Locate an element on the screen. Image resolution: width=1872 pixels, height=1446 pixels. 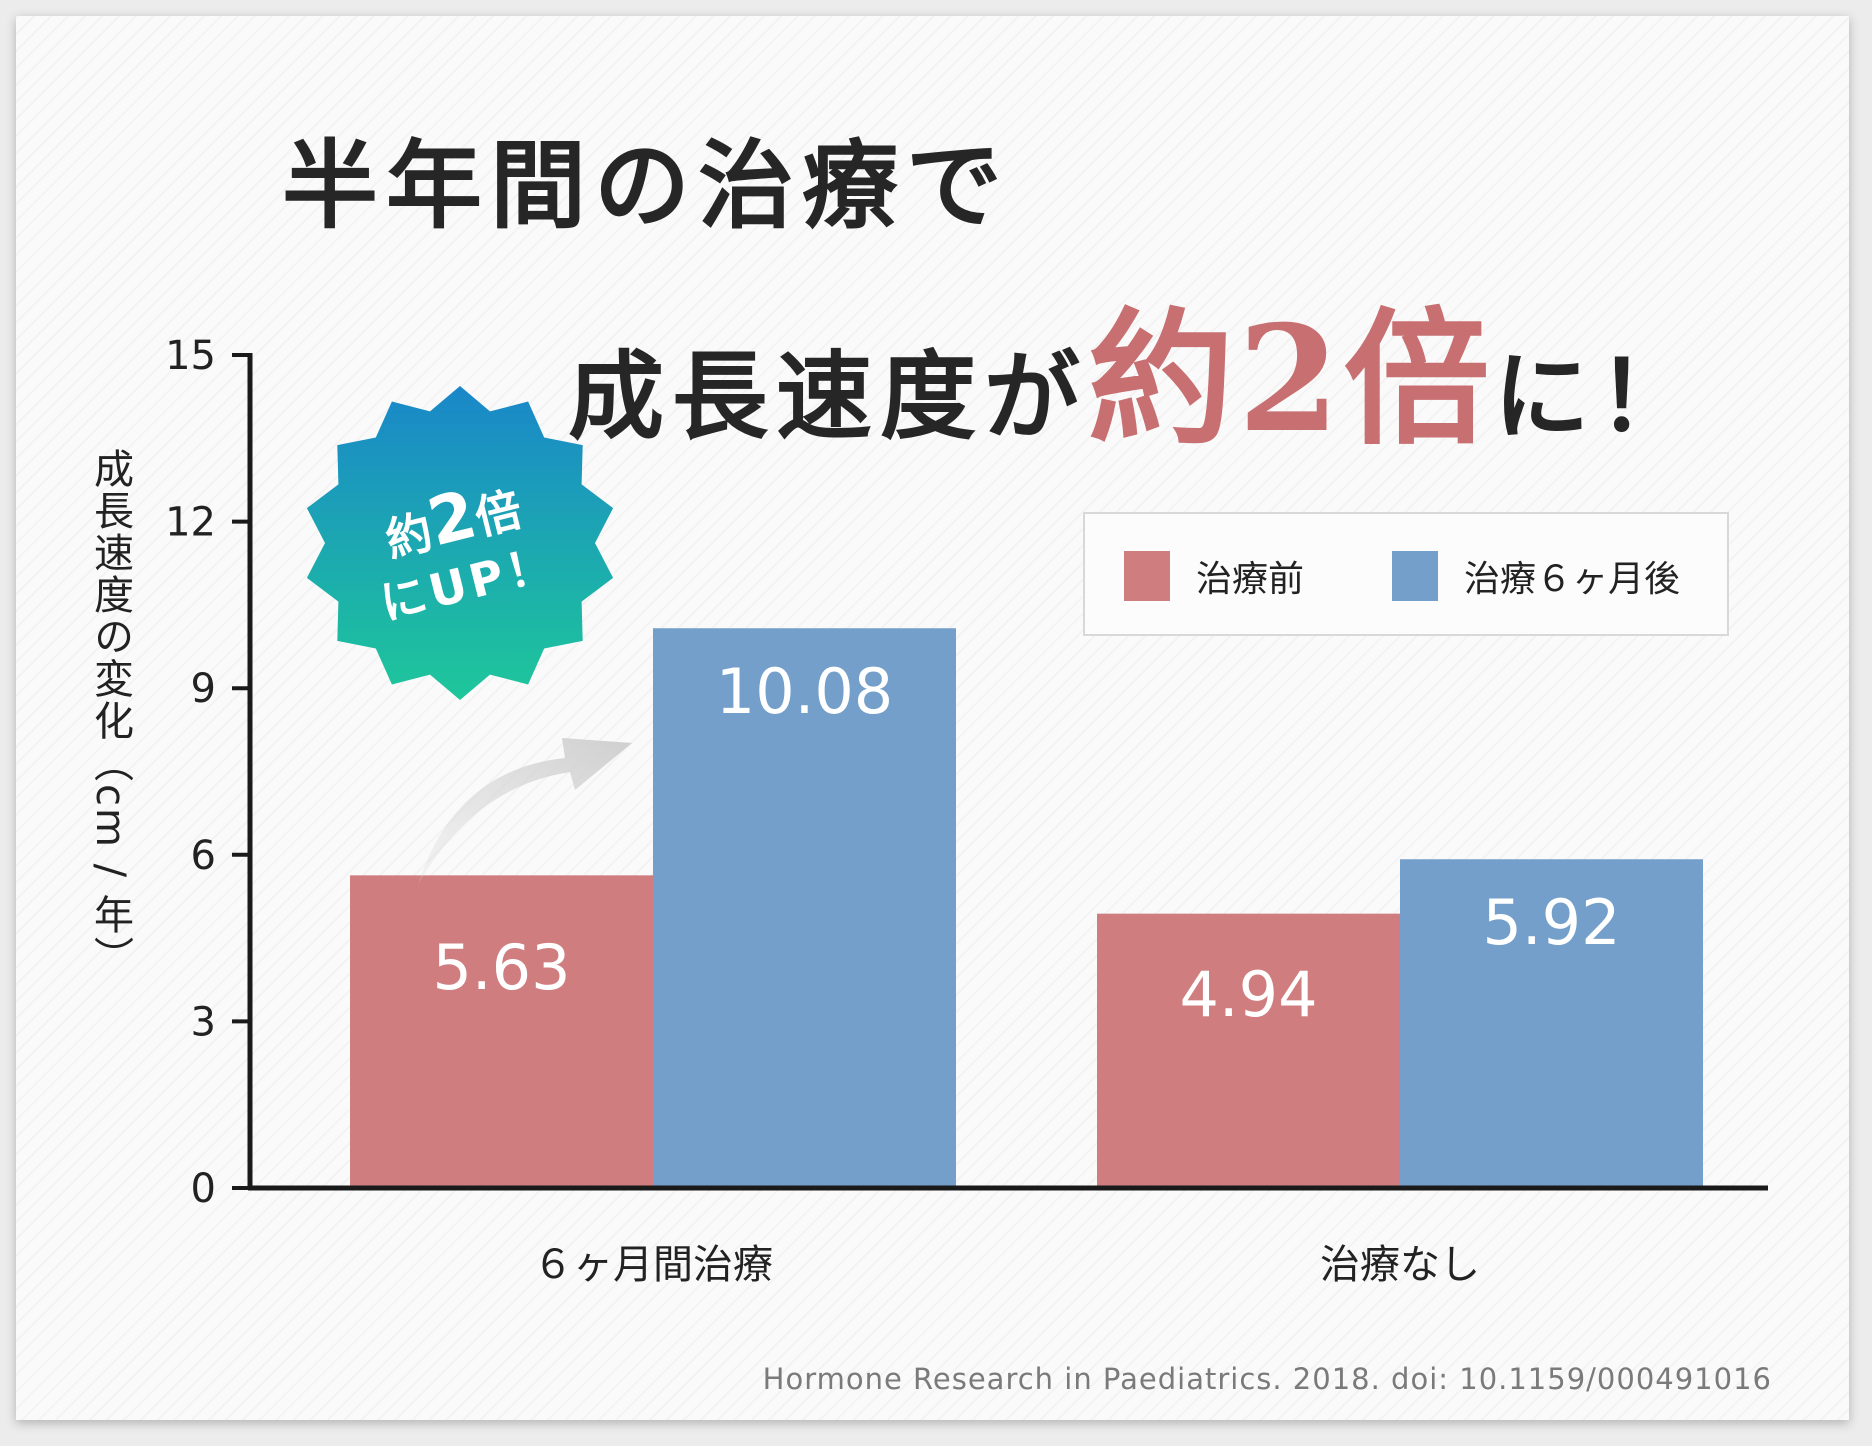
y-tick-label-3: 3 is located at coordinates (203, 1022).